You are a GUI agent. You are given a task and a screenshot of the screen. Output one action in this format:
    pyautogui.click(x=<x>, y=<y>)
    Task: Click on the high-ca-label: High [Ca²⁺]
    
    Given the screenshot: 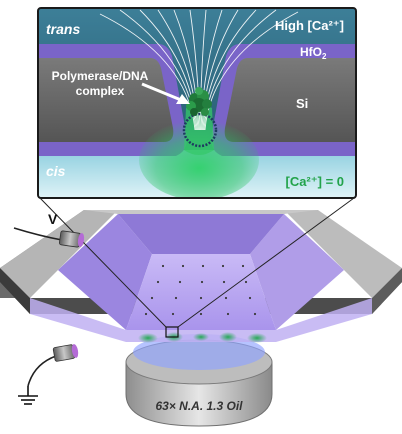 What is the action you would take?
    pyautogui.click(x=309, y=25)
    